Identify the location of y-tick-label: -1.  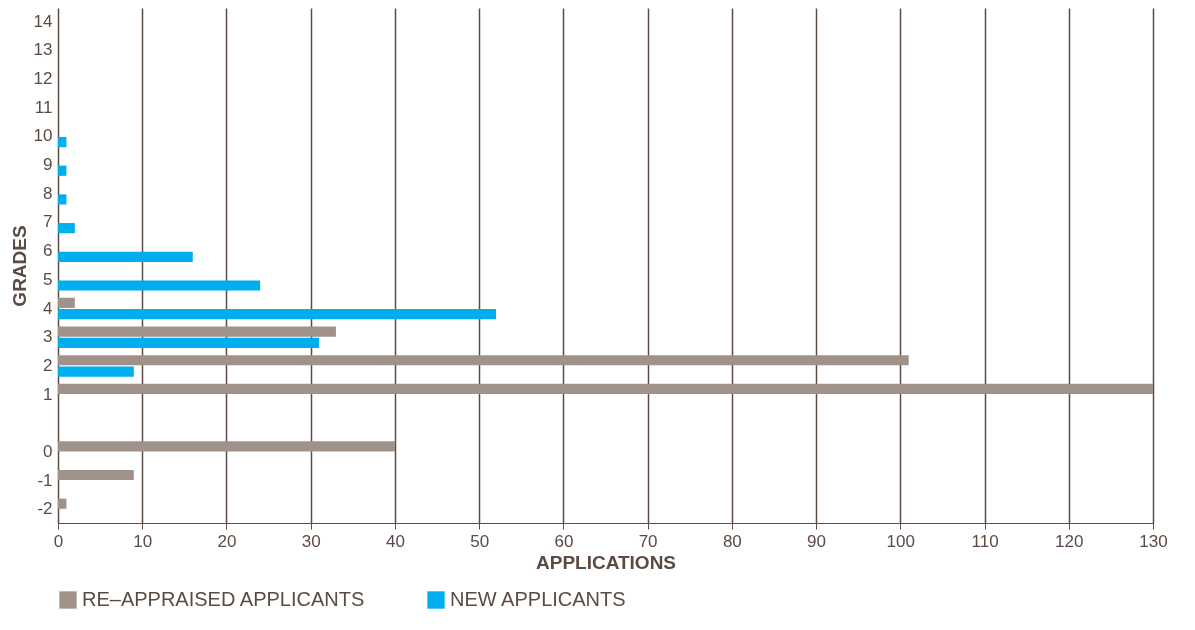
(45, 480).